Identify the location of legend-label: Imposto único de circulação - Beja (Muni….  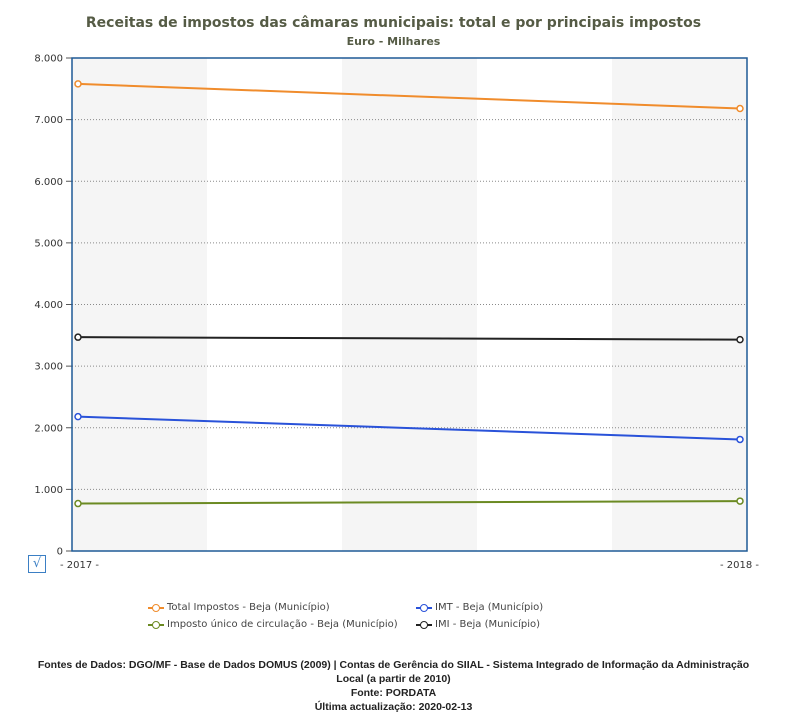
(282, 624).